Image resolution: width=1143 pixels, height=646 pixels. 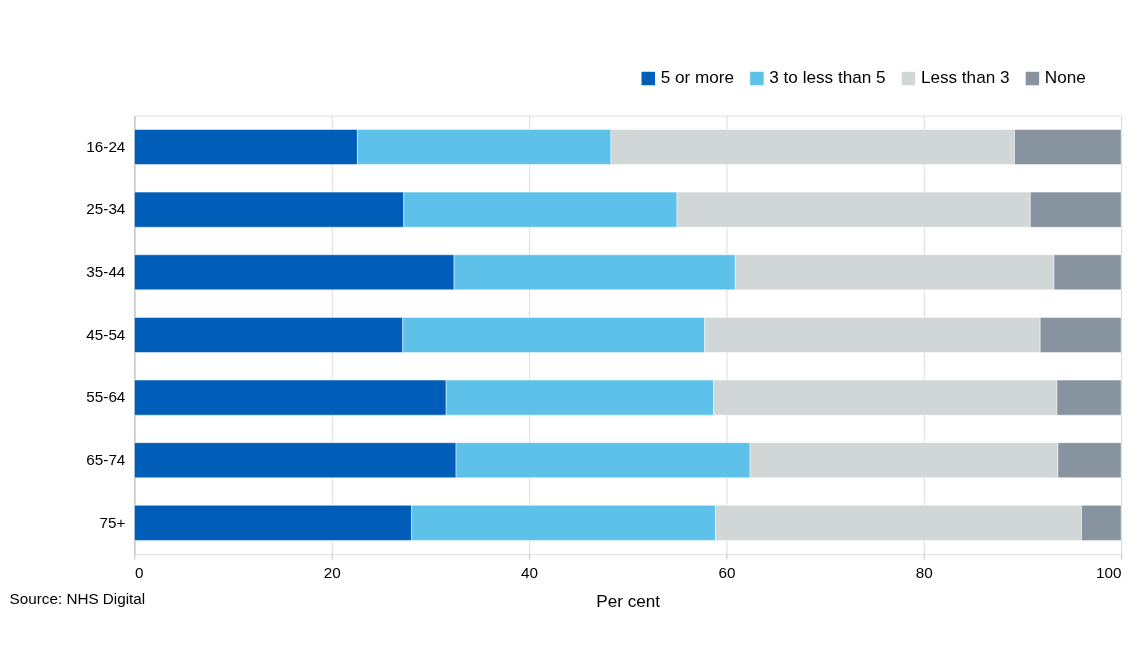 What do you see at coordinates (106, 209) in the screenshot?
I see `y-tick-label: 25-34` at bounding box center [106, 209].